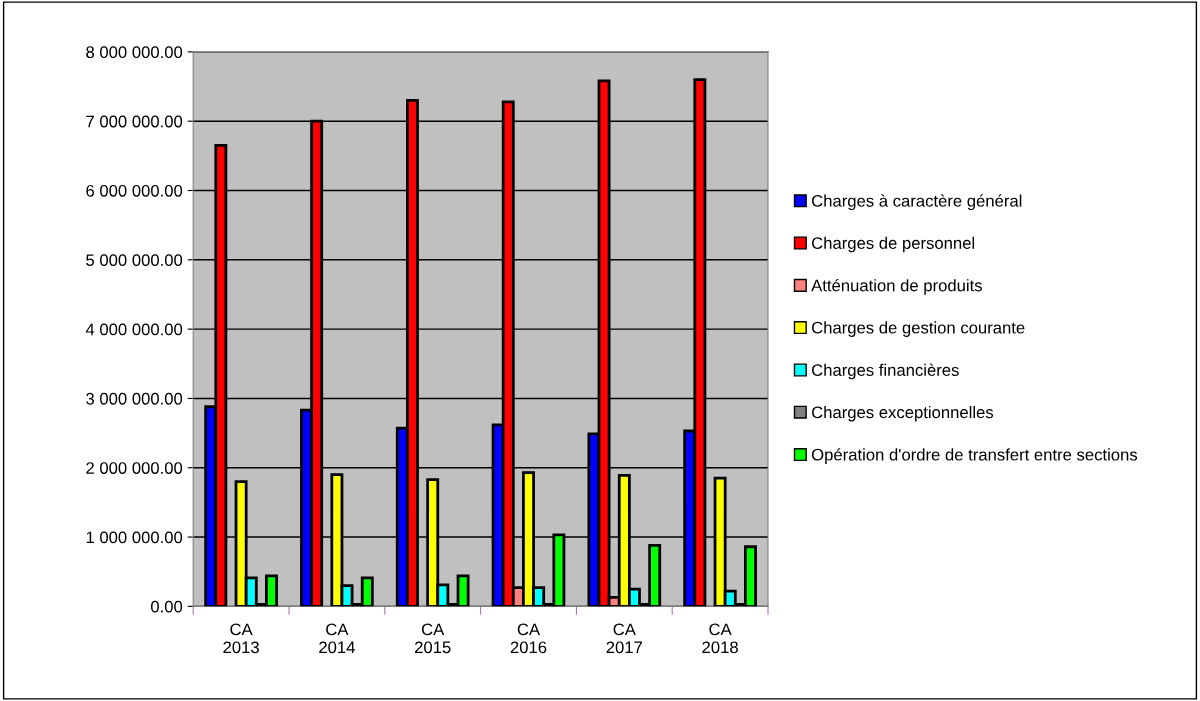 This screenshot has width=1200, height=701. I want to click on legend-label: Charges financières, so click(885, 371).